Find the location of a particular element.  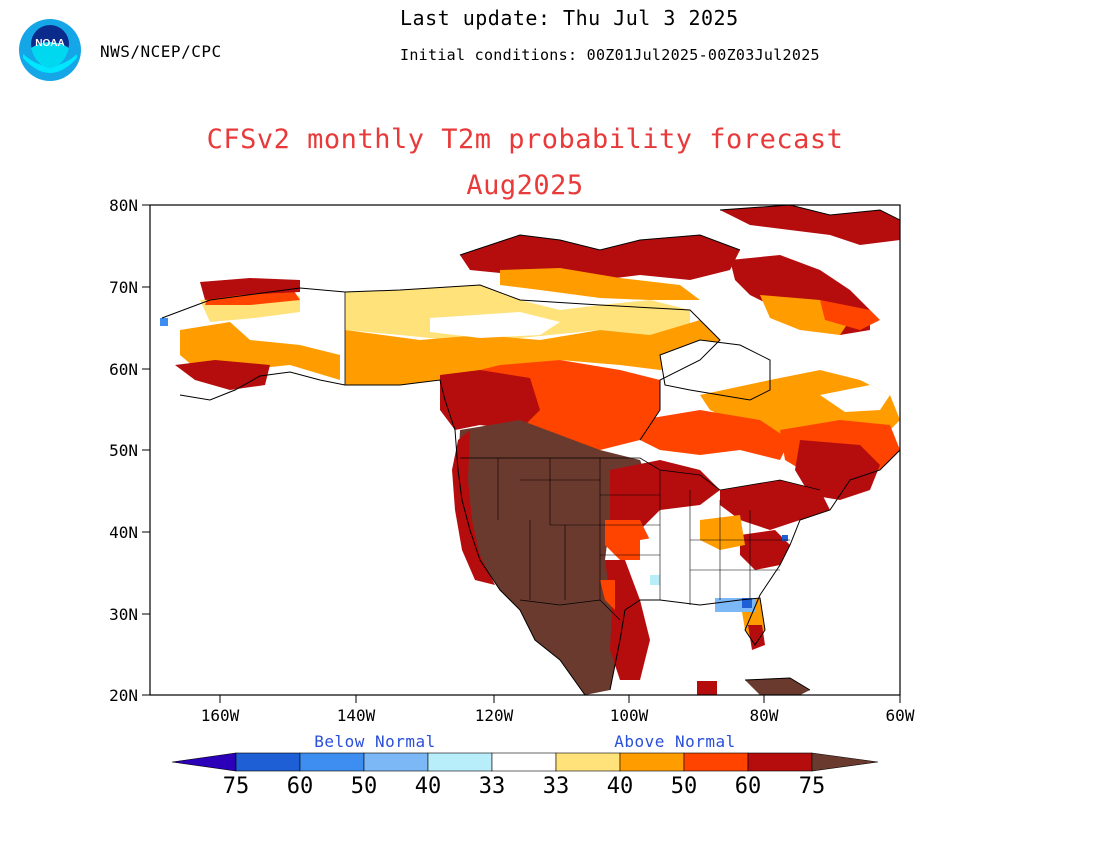

map-title: CFSv2 monthly T2m probability forecast is located at coordinates (525, 139).